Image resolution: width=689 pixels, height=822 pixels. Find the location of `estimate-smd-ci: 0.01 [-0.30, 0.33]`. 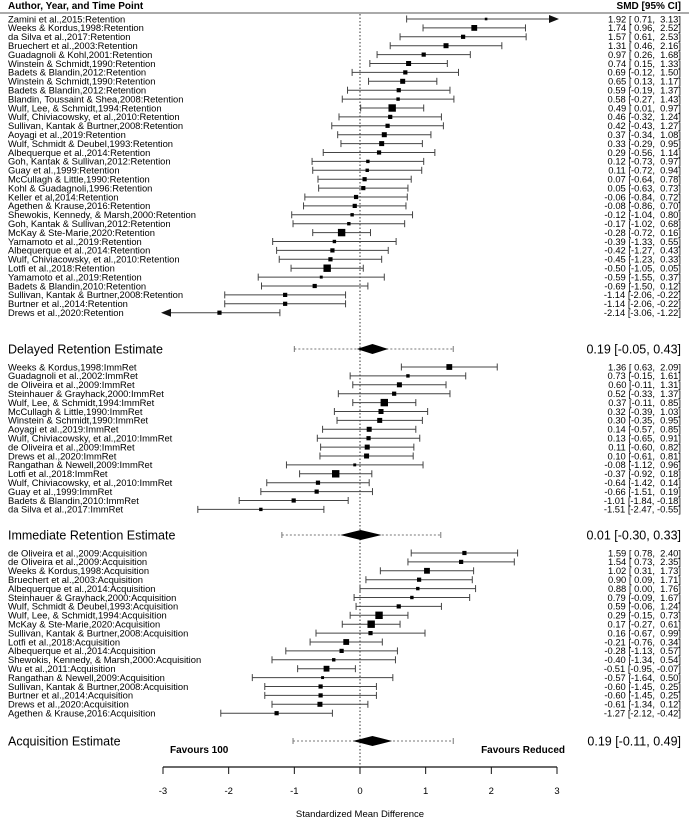

estimate-smd-ci: 0.01 [-0.30, 0.33] is located at coordinates (633, 536).